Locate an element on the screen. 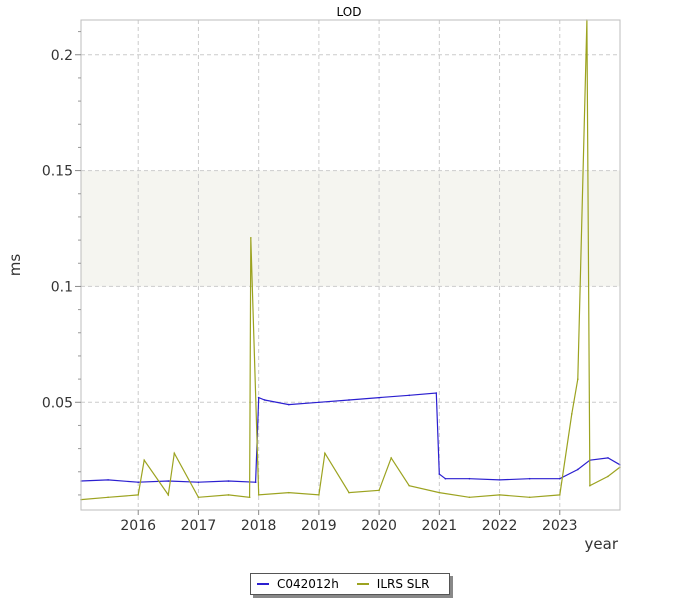  y-tick-label: 0.15 is located at coordinates (57, 172).